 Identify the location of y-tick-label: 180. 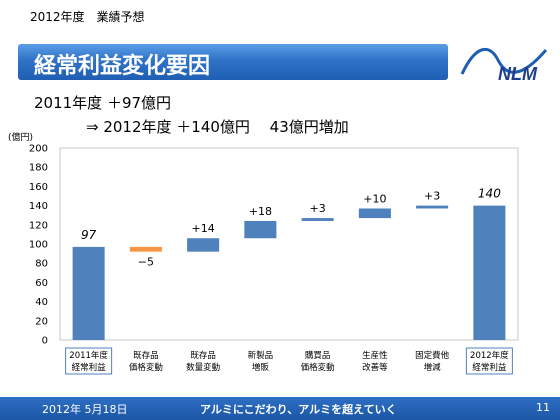
(38, 168).